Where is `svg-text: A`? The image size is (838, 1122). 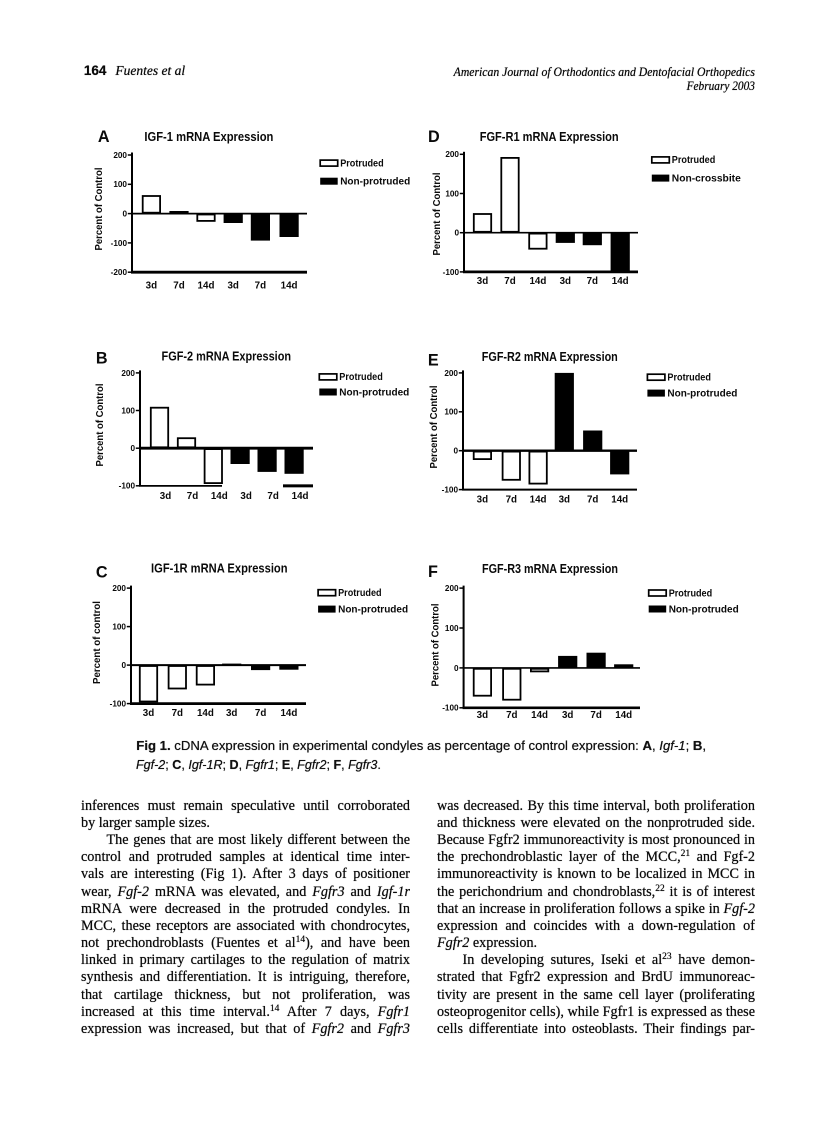
svg-text: A is located at coordinates (104, 137).